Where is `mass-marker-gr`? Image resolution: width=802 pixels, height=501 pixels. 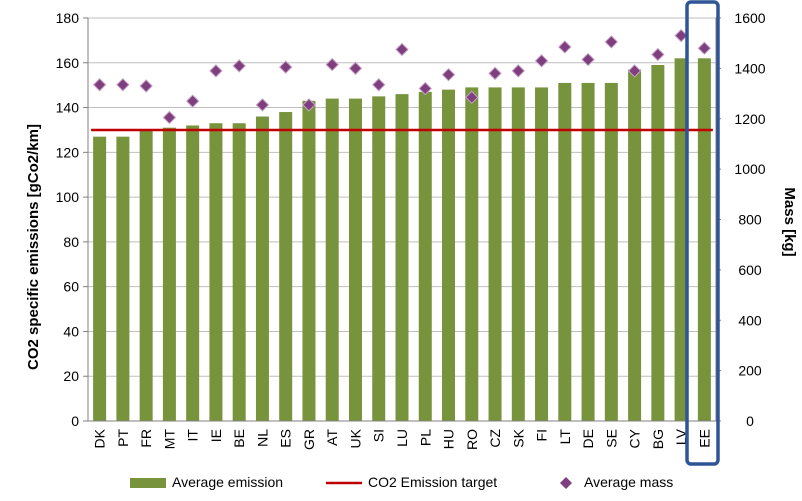
mass-marker-gr is located at coordinates (309, 105).